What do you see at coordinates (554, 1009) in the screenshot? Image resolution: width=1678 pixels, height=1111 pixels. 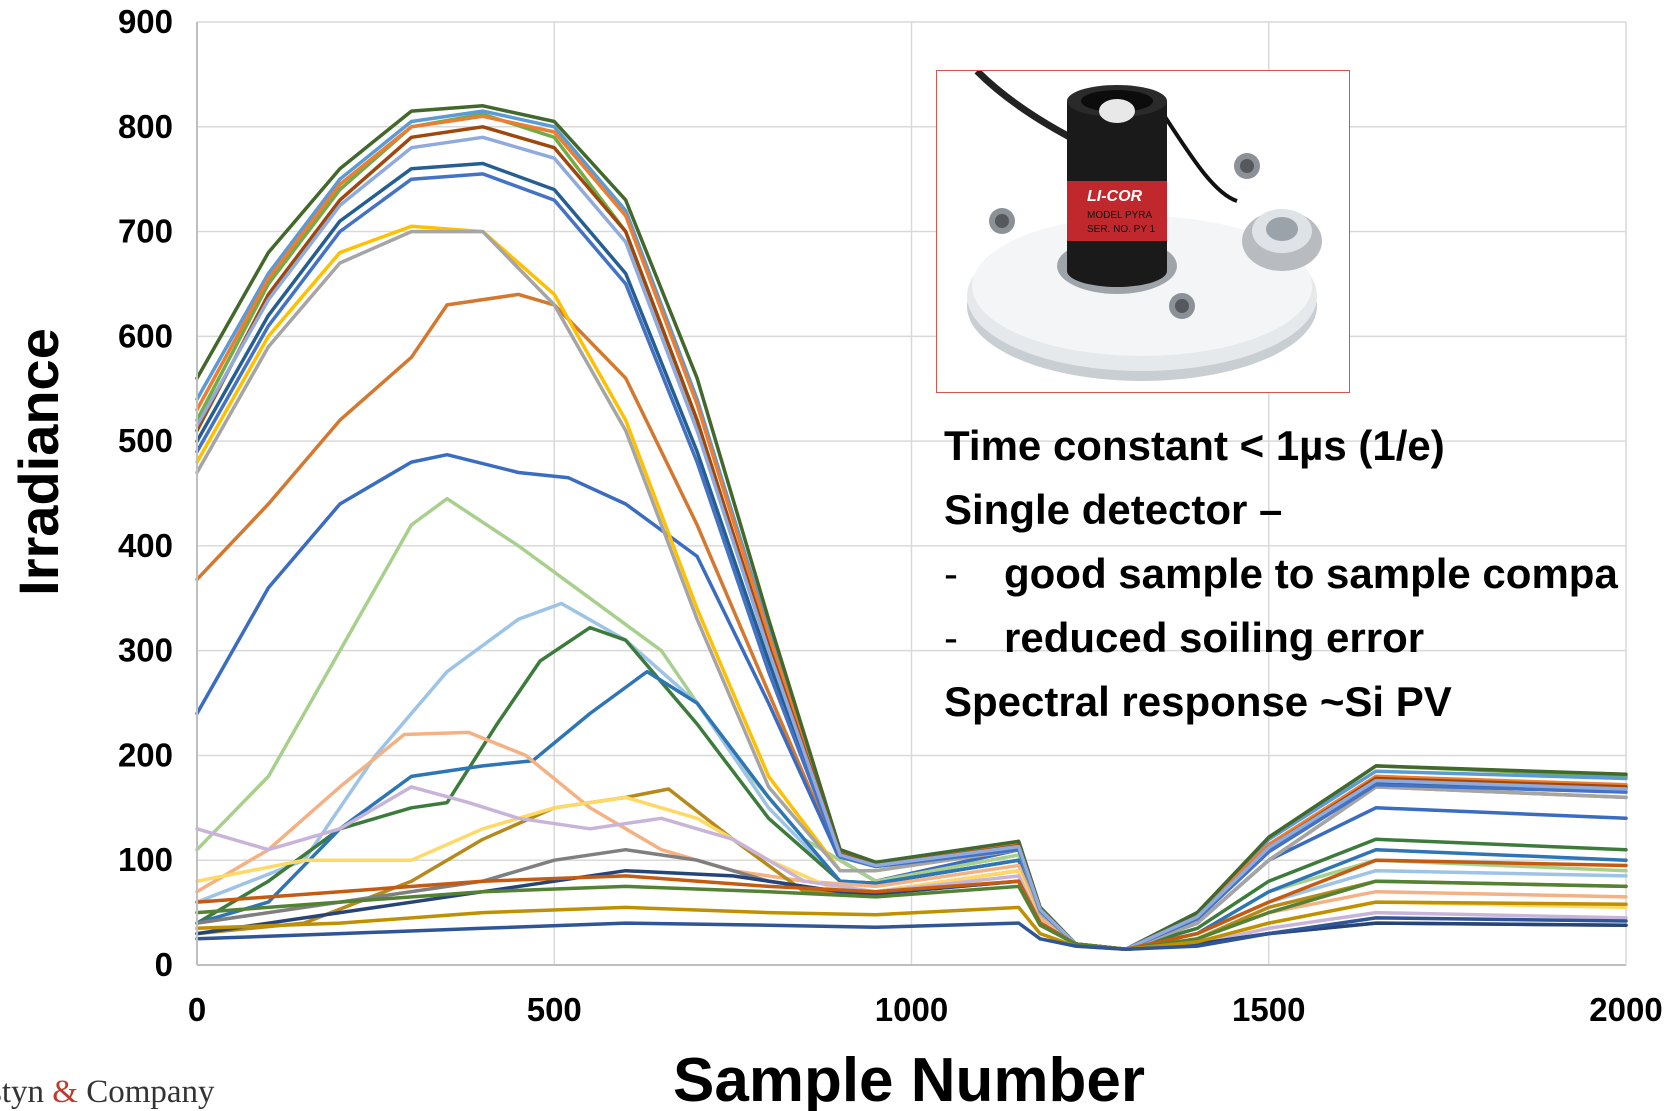 I see `x-tick-label: 500` at bounding box center [554, 1009].